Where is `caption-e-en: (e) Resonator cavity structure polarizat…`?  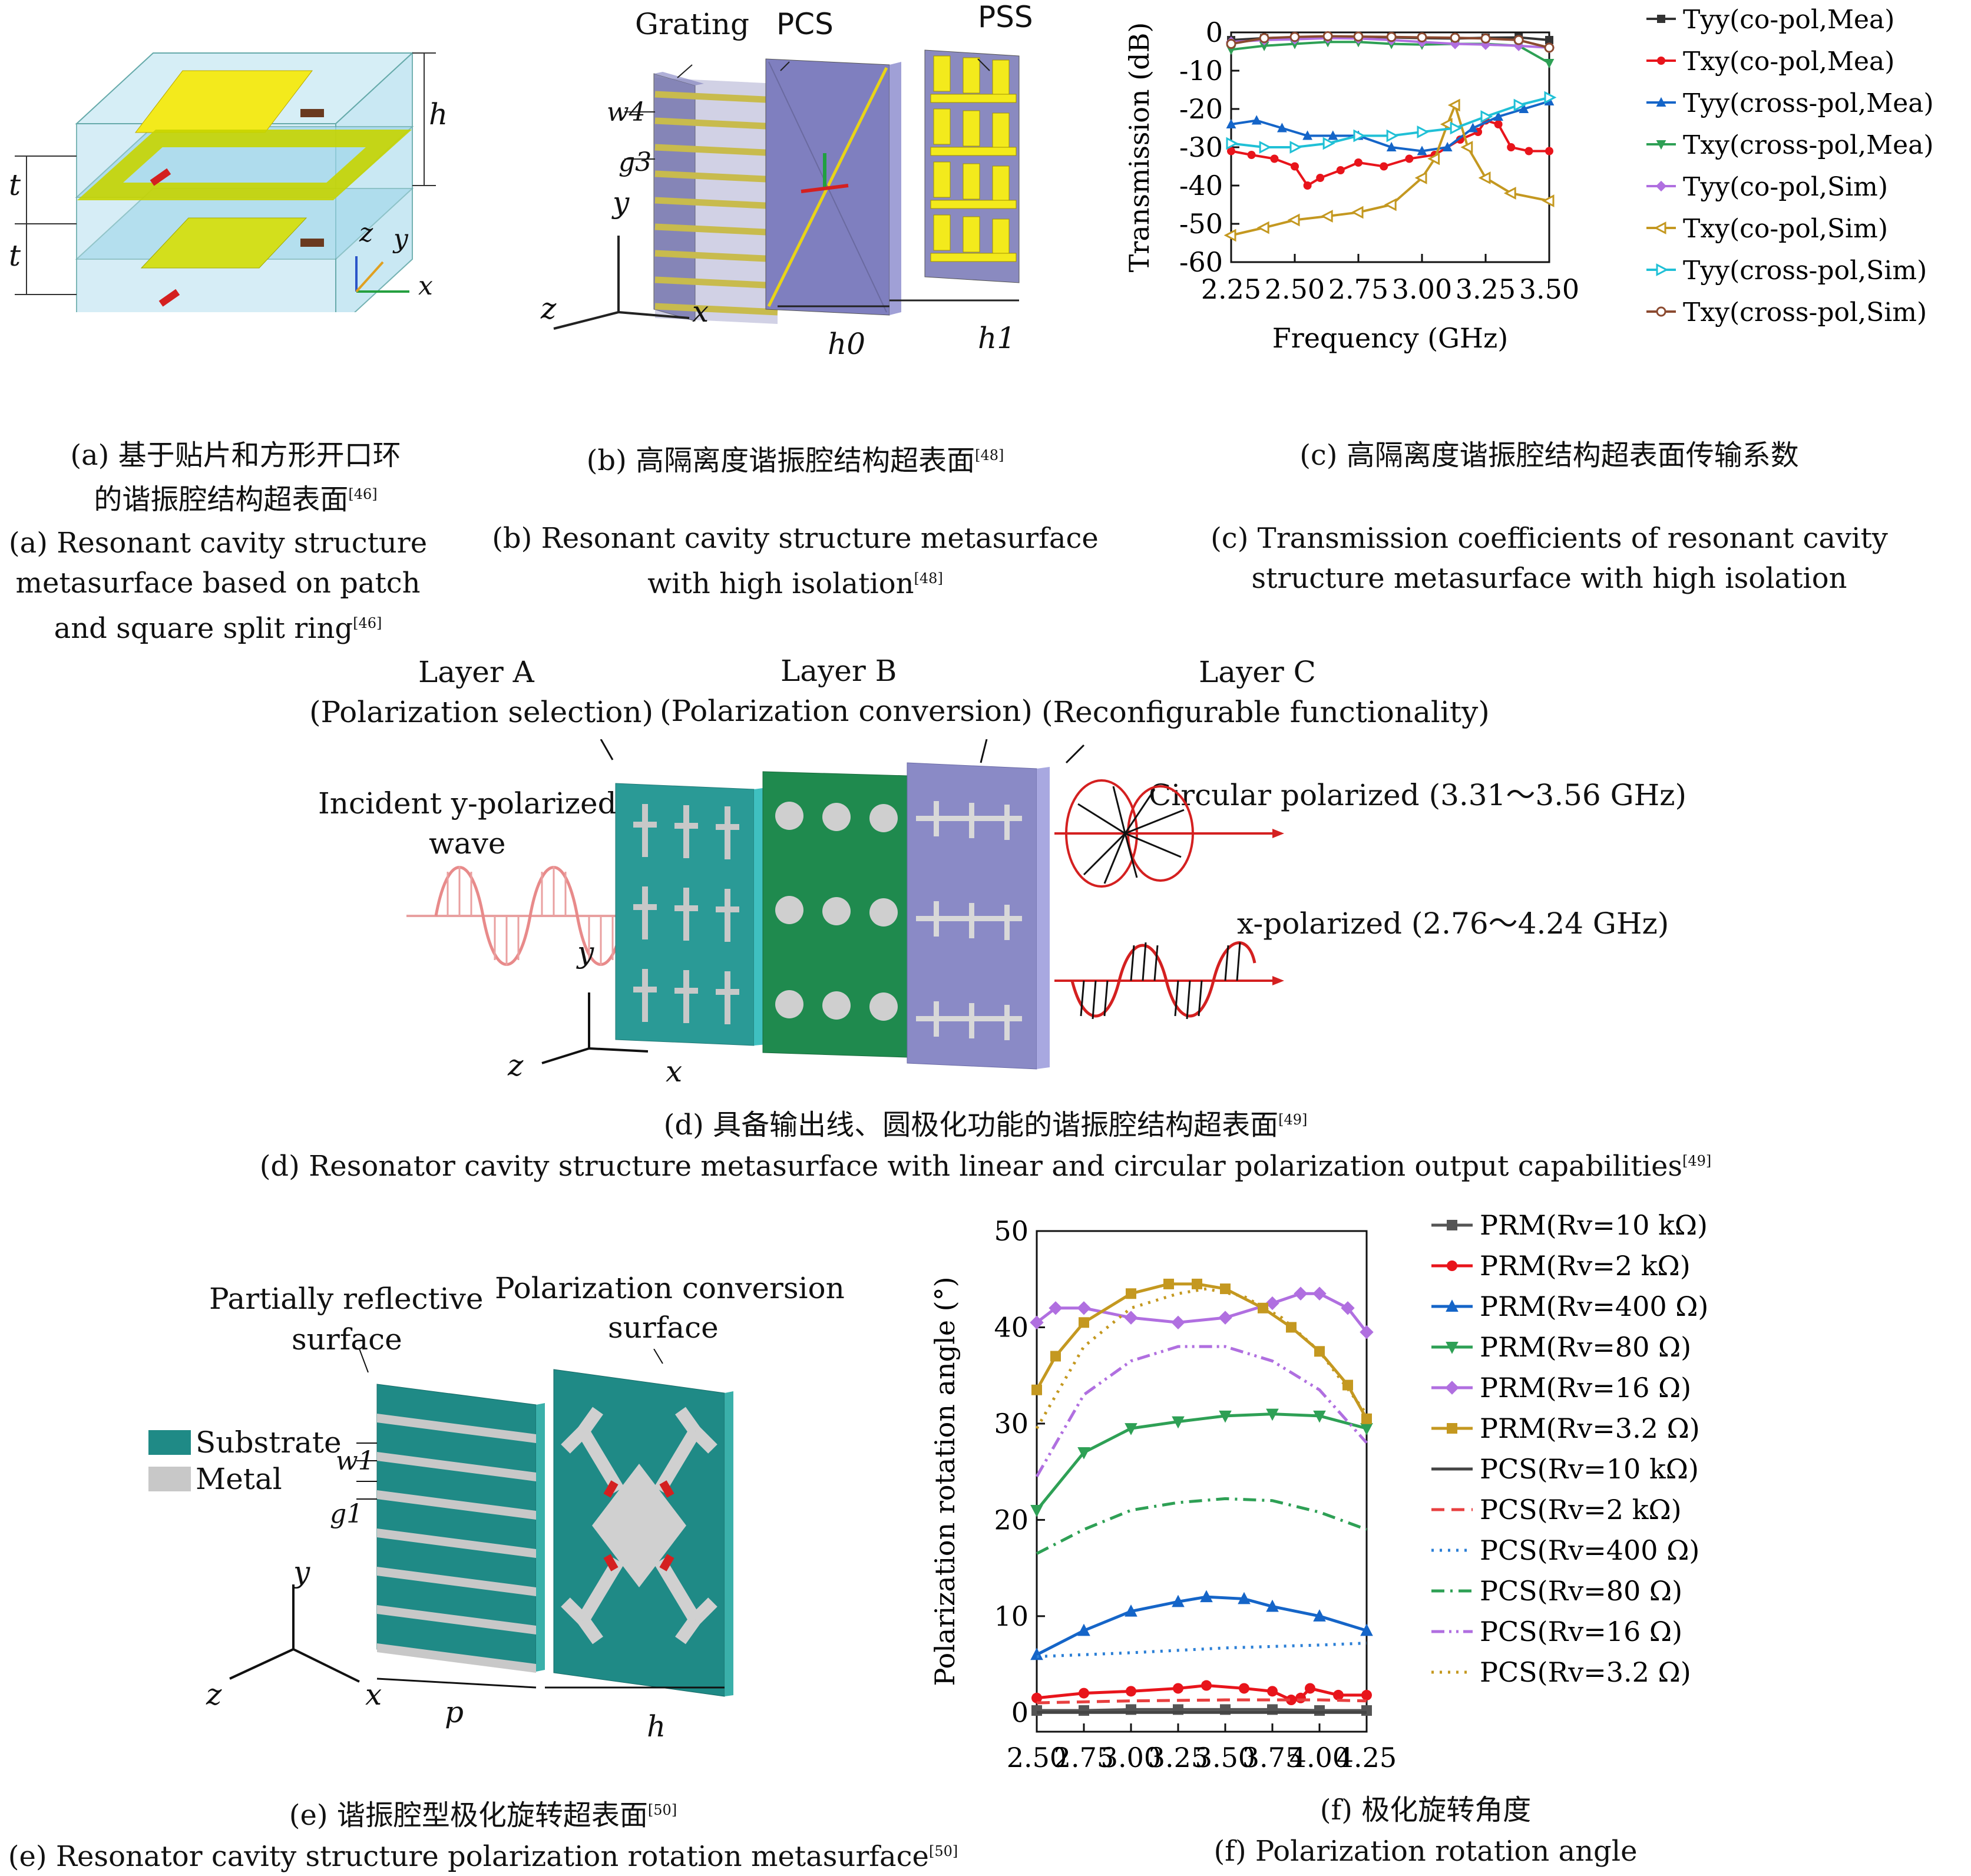 caption-e-en: (e) Resonator cavity structure polarizat… is located at coordinates (483, 1856).